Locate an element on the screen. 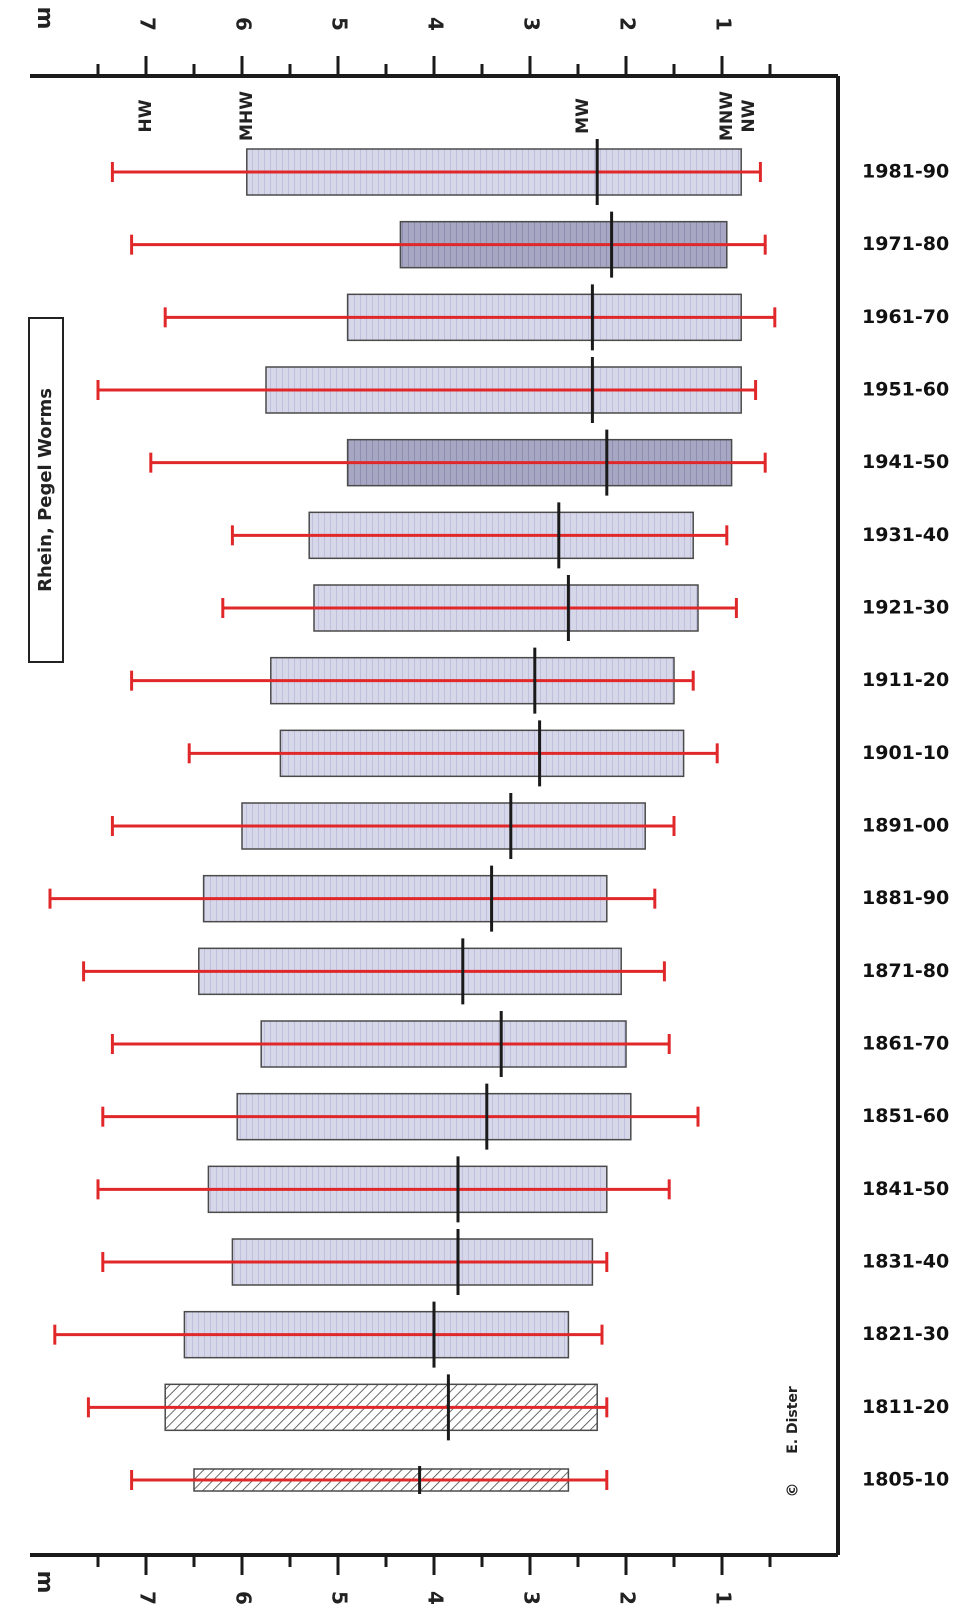  copyright-symbol: © is located at coordinates (793, 1490).